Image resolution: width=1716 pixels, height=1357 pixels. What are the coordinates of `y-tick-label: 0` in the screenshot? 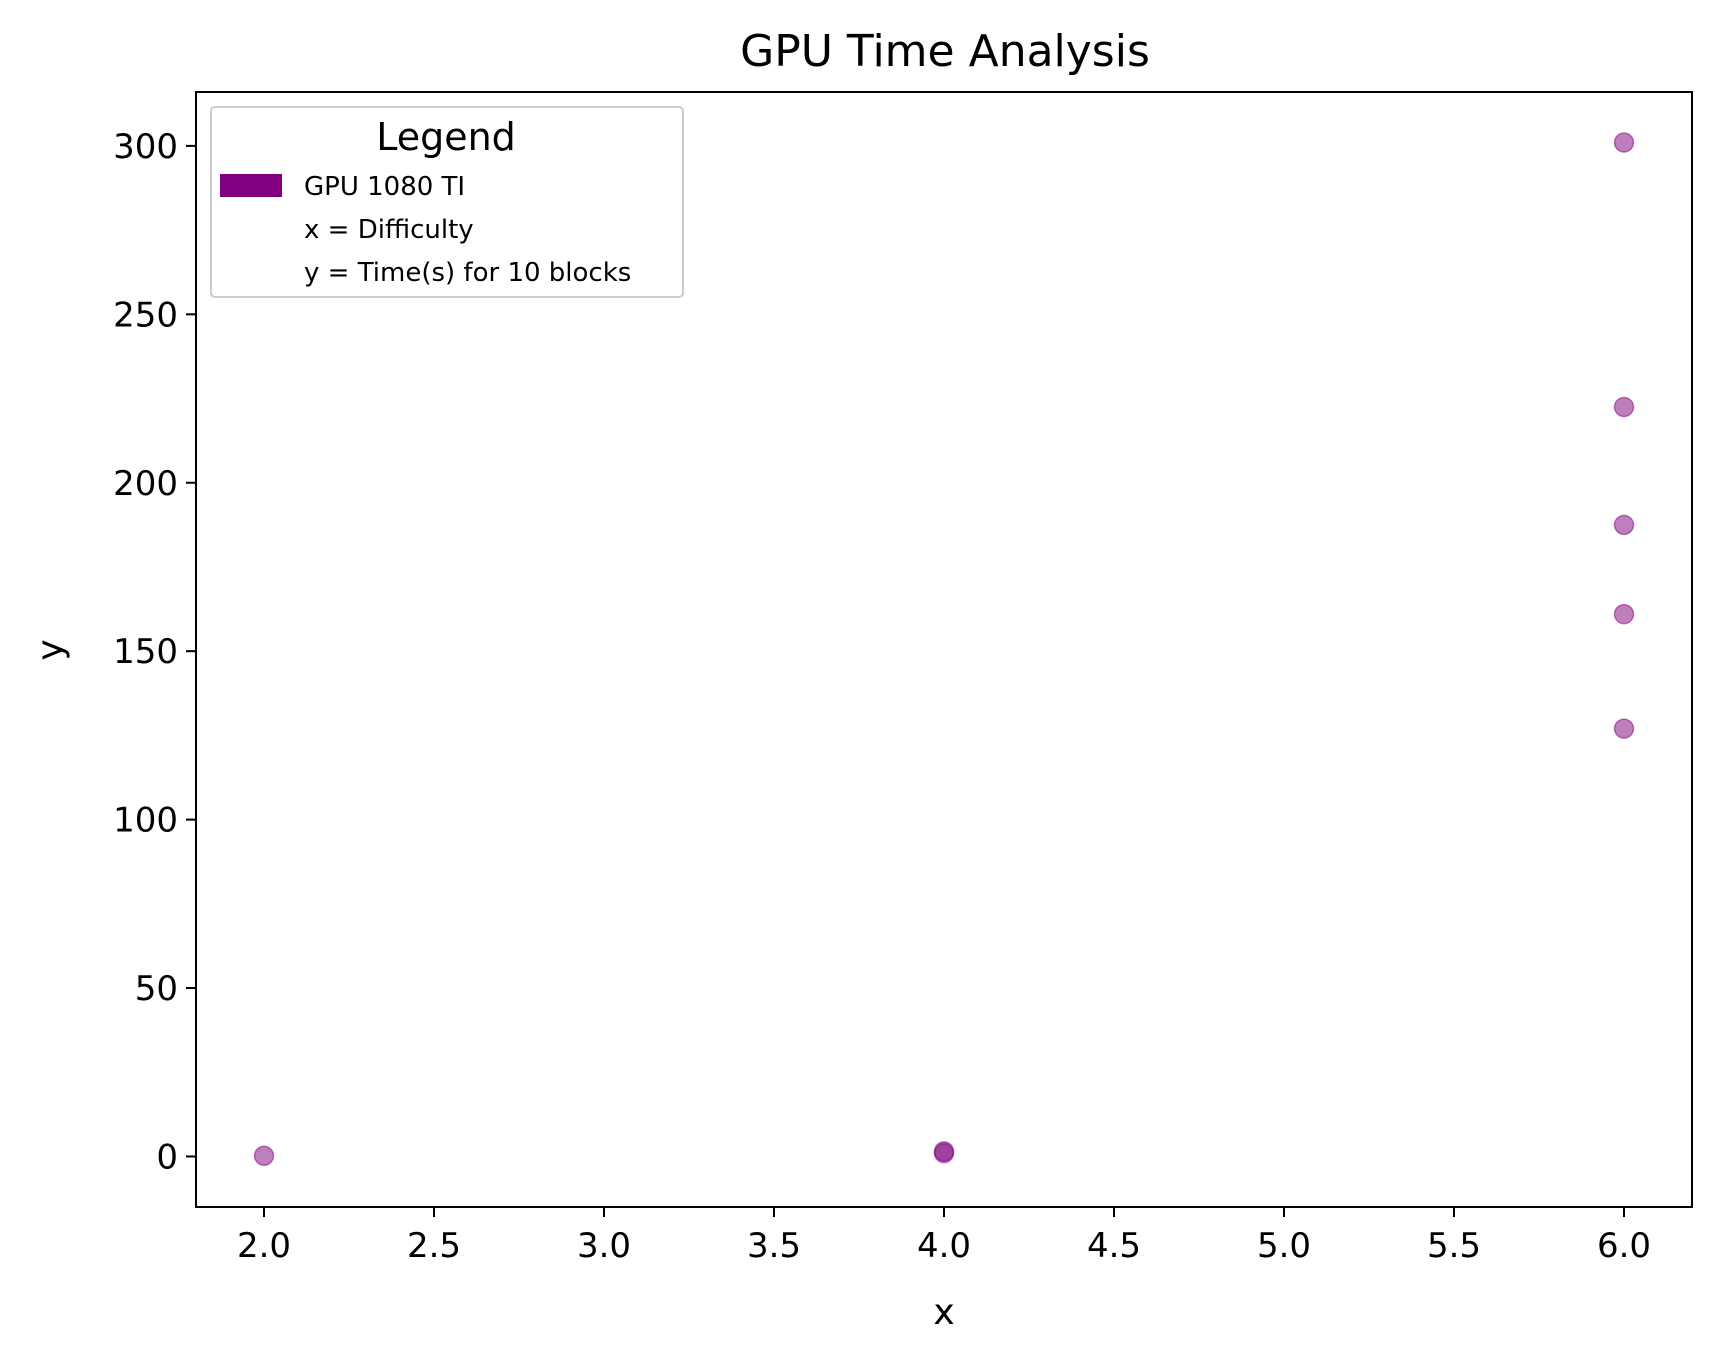 It's located at (167, 1157).